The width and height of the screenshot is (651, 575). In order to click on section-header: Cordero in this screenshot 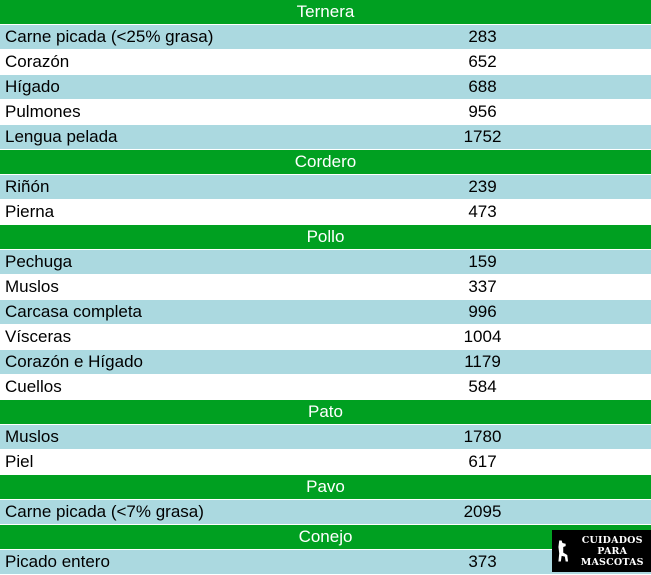, I will do `click(325, 162)`.